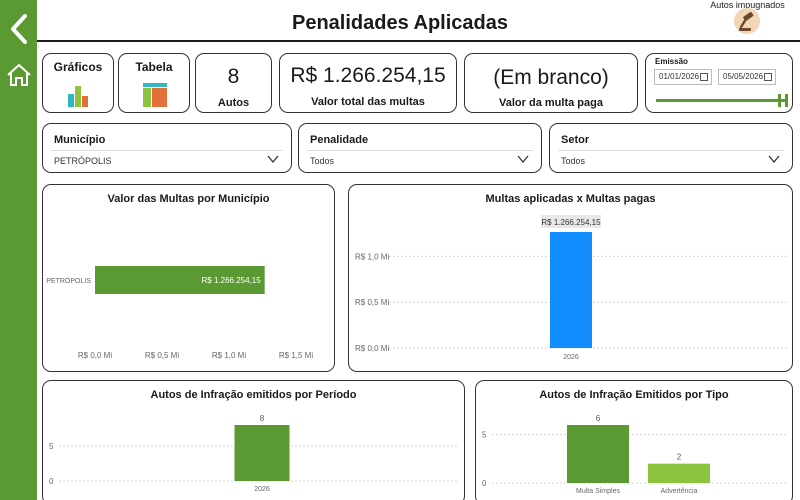  What do you see at coordinates (743, 76) in the screenshot?
I see `emissao-end-date-text: 05/05/2026` at bounding box center [743, 76].